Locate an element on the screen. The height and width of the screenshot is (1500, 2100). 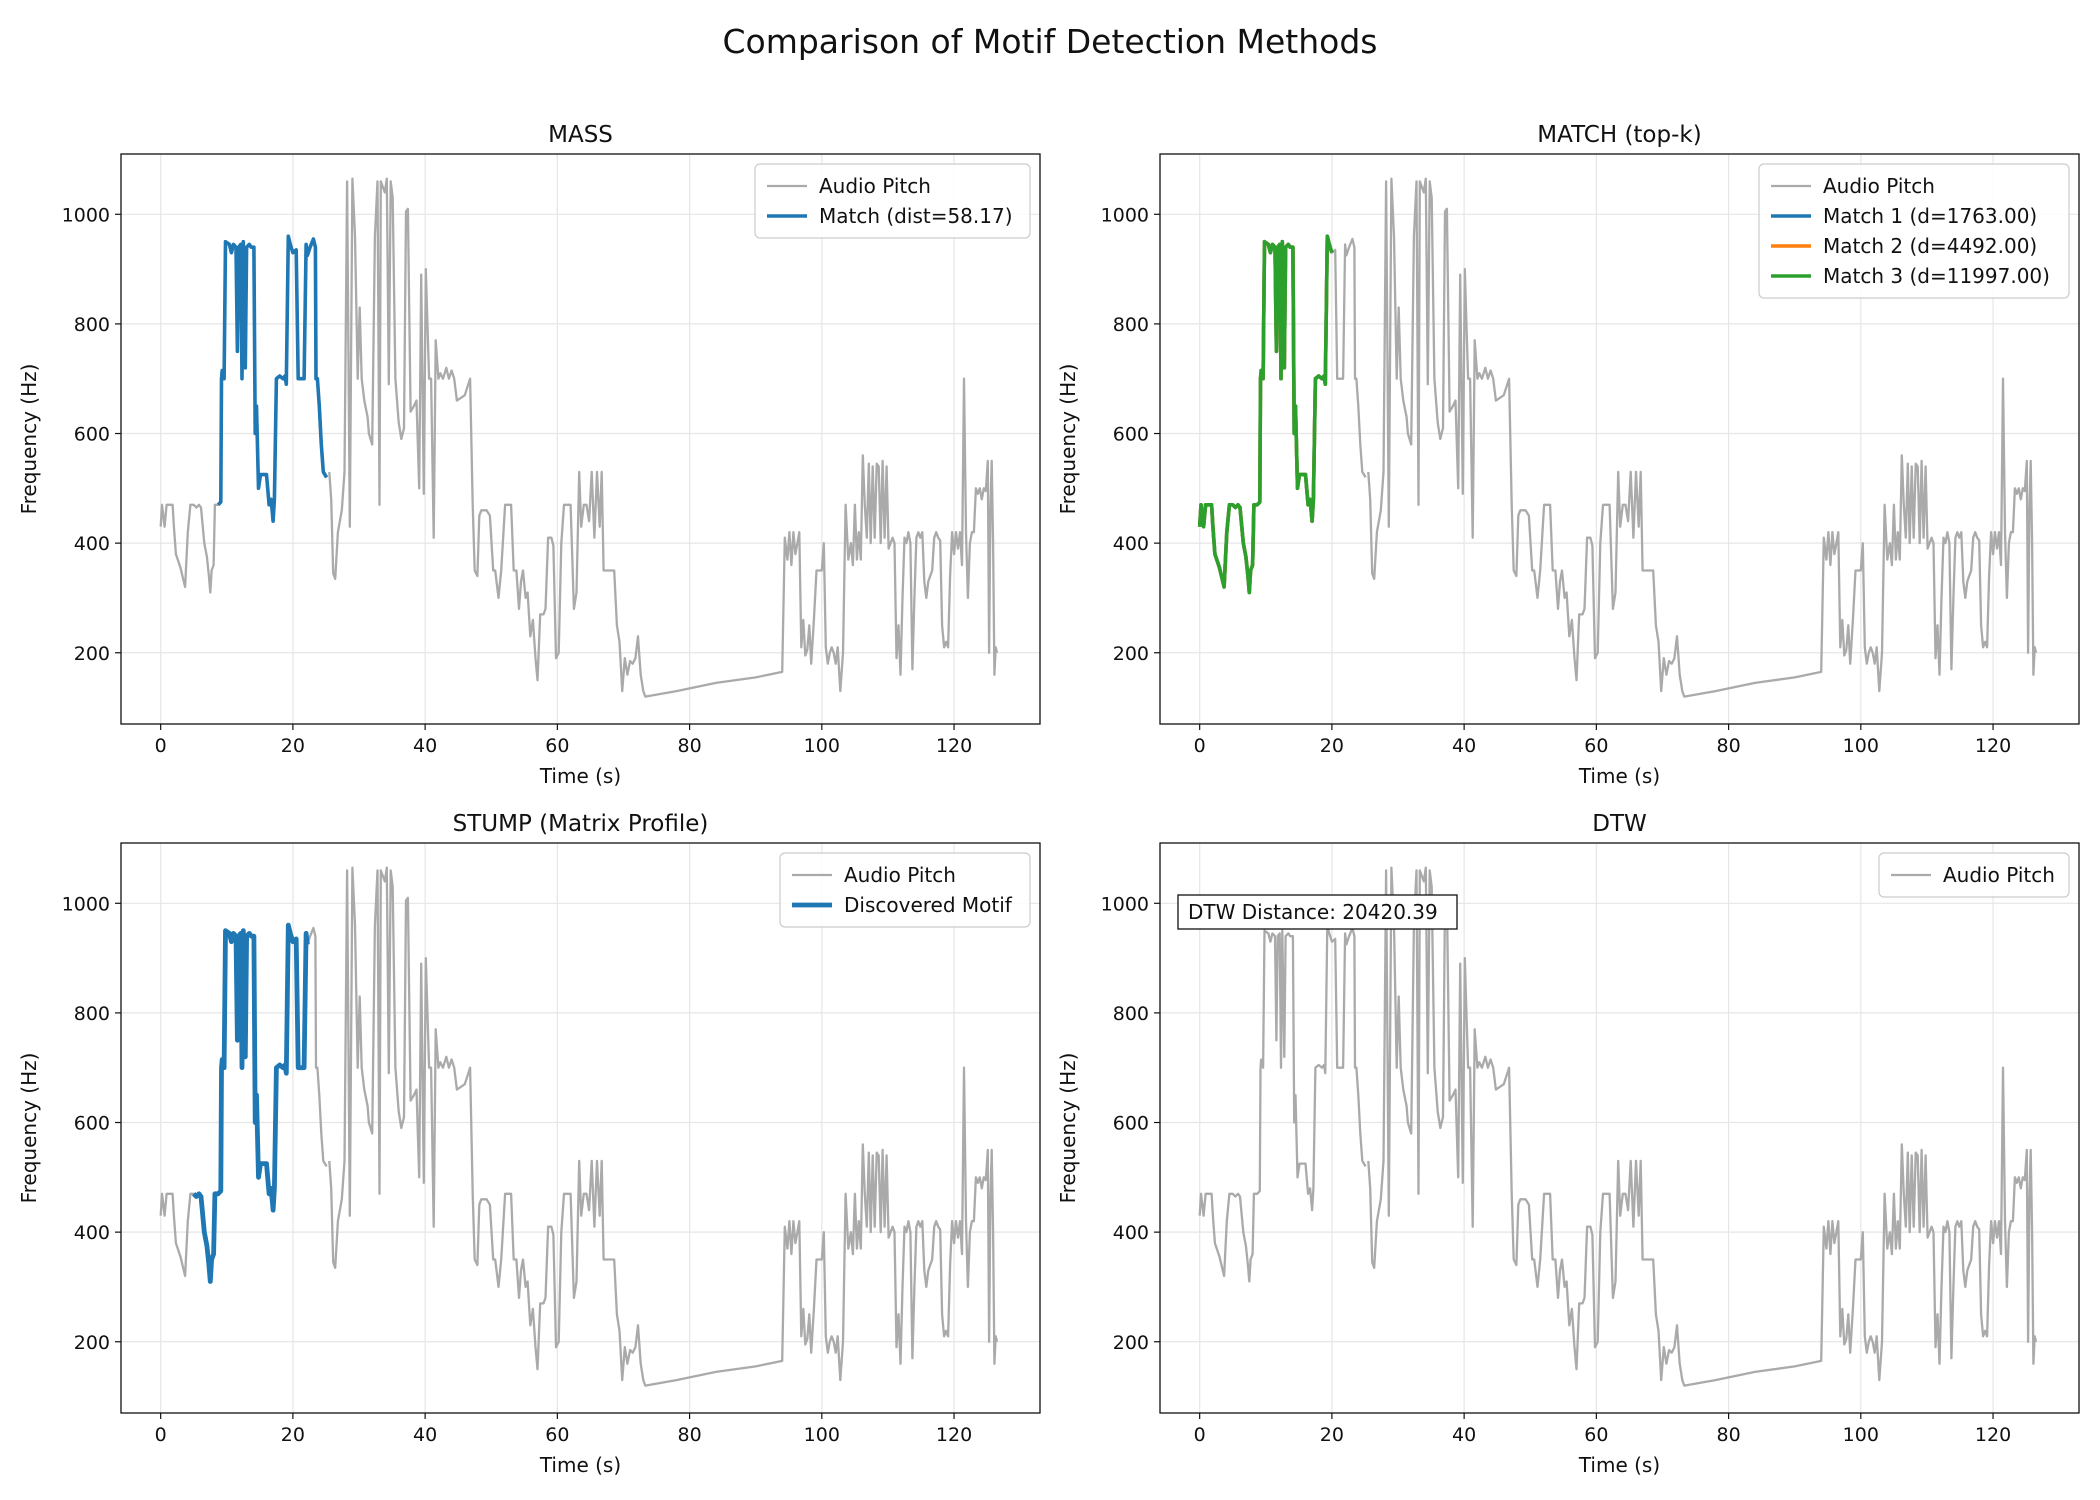
annotation: DTW Distance: 20420.39 is located at coordinates (1317, 912).